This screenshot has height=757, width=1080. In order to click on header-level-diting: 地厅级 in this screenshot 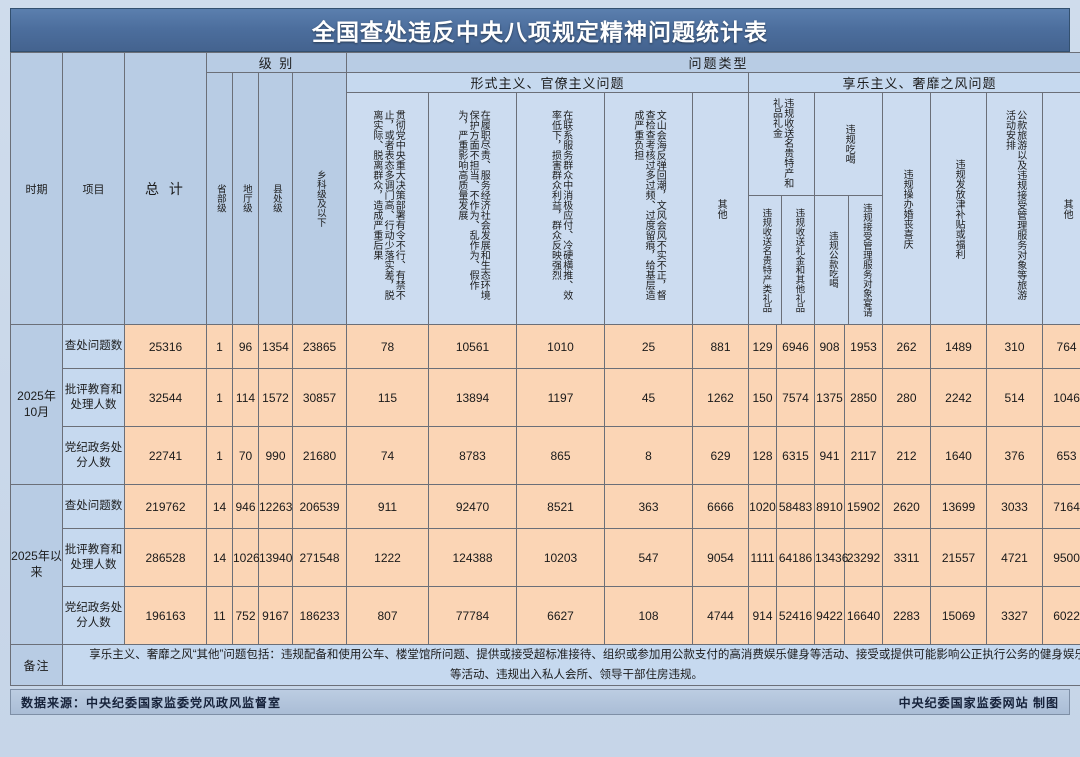, I will do `click(245, 198)`.